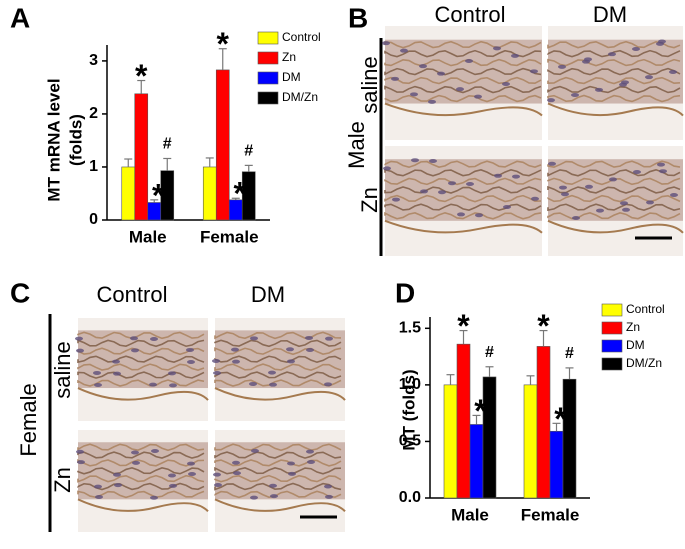 Image resolution: width=685 pixels, height=549 pixels. What do you see at coordinates (20, 292) in the screenshot?
I see `panel-letter: C` at bounding box center [20, 292].